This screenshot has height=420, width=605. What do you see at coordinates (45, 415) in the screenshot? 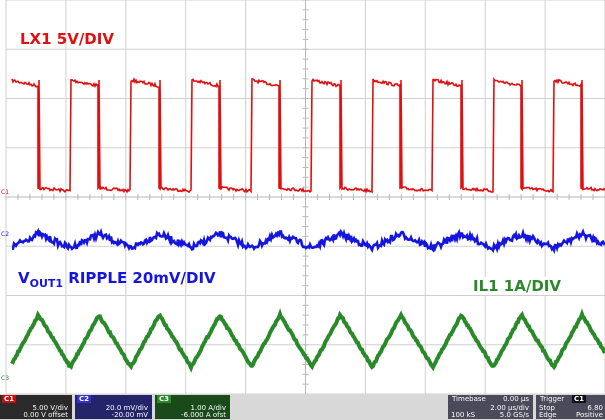
I see `channel1-offset: 0.00 V offset` at bounding box center [45, 415].